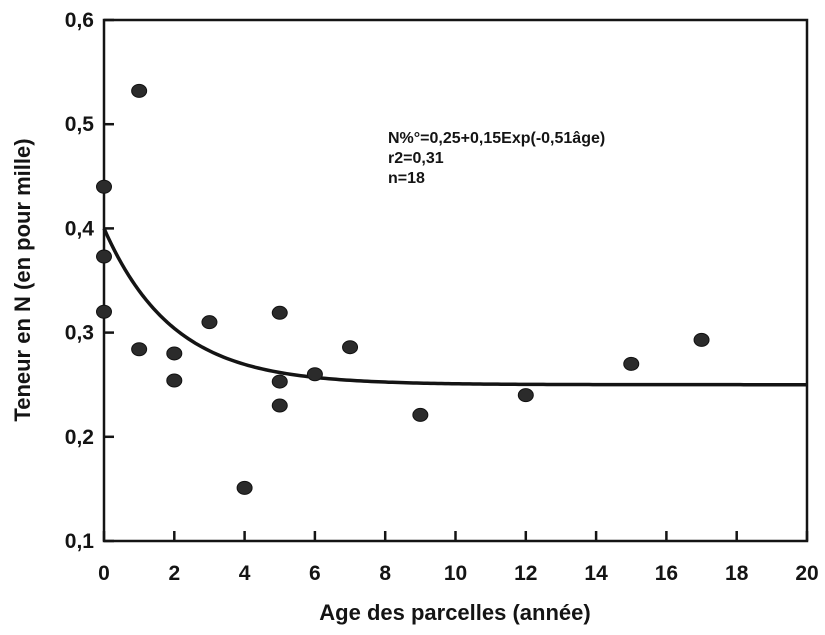 The width and height of the screenshot is (825, 635). Describe the element at coordinates (496, 158) in the screenshot. I see `equation-annotation: N%°=0,25+0,15Exp(-0,51âge) r2=0,31 n=18` at that location.